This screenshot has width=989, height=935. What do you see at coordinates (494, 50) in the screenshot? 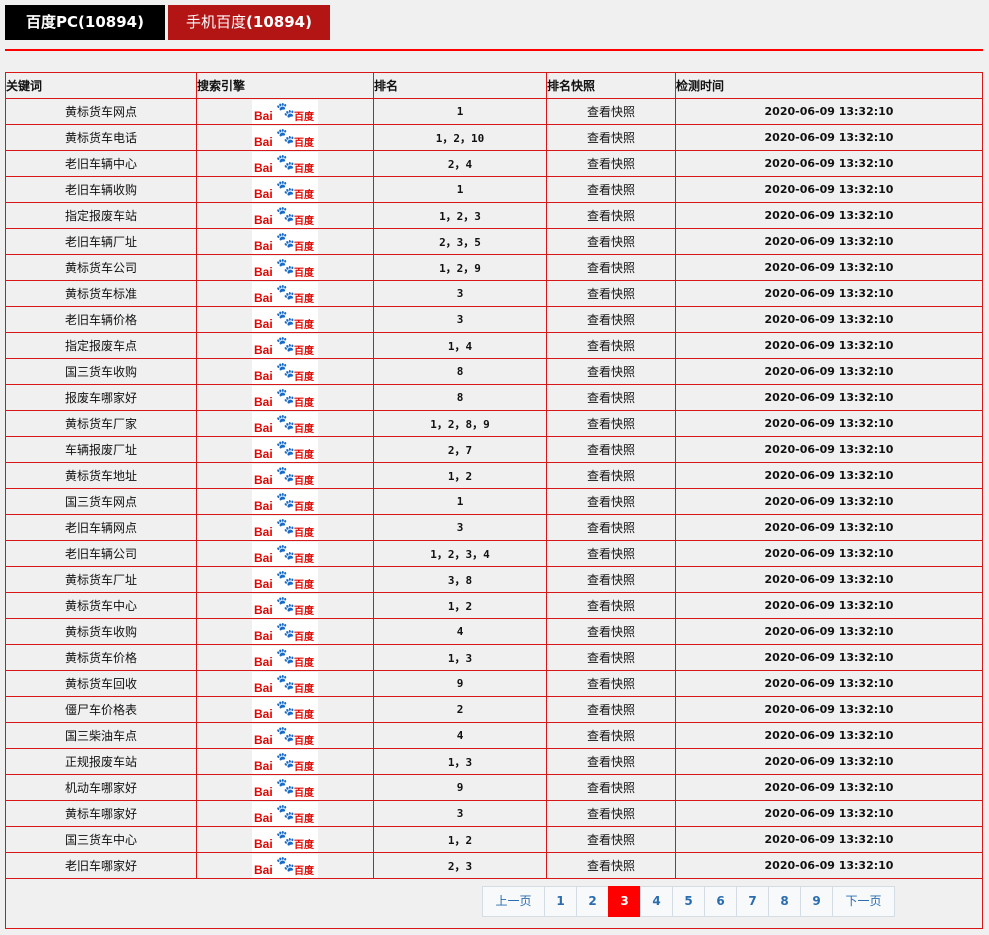
I see `divider` at bounding box center [494, 50].